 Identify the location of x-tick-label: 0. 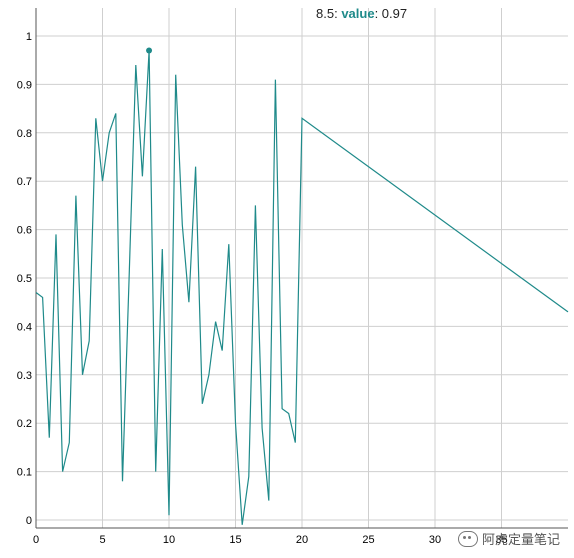
(36, 540).